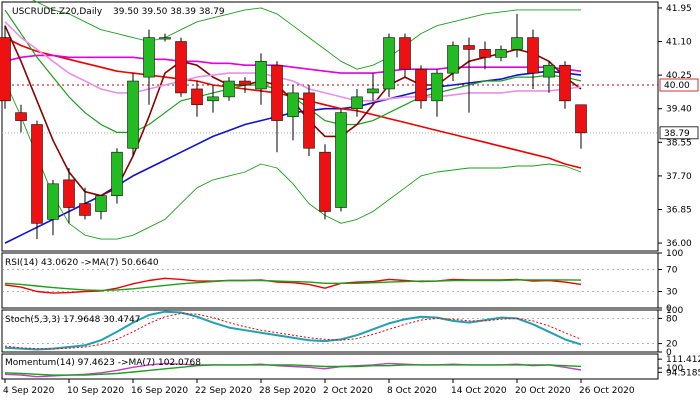 The image size is (700, 404). What do you see at coordinates (57, 12) in the screenshot?
I see `symbol-label: USCRUDE.Z20,Daily` at bounding box center [57, 12].